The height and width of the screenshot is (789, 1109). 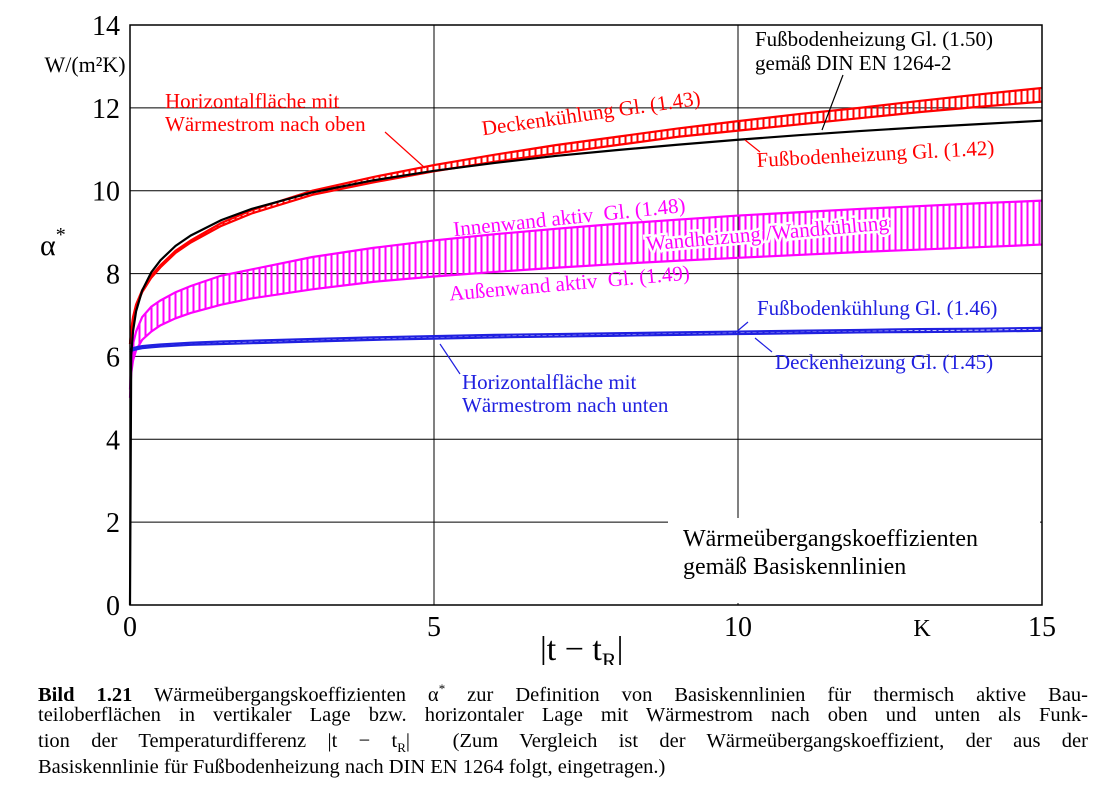 What do you see at coordinates (106, 26) in the screenshot?
I see `y-tick-label: 14` at bounding box center [106, 26].